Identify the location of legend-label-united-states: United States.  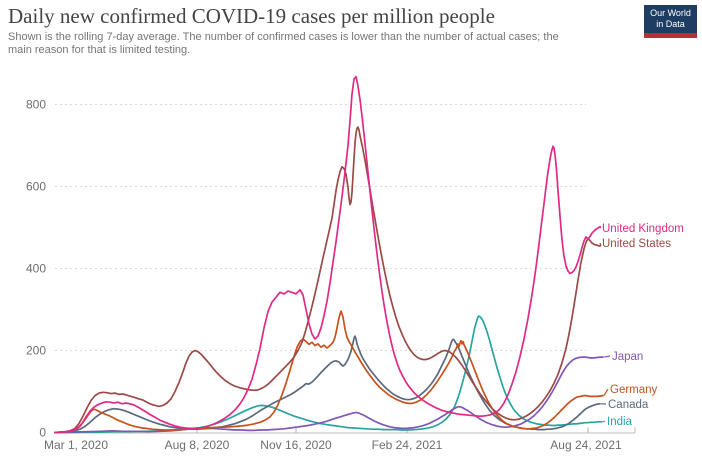
(636, 244).